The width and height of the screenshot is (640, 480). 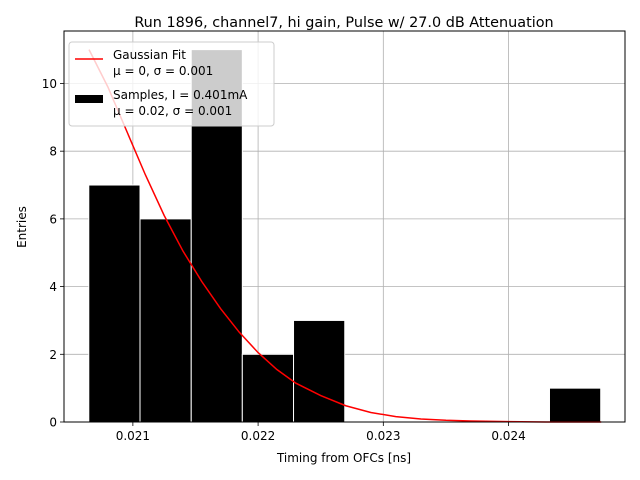 I want to click on x-tick-label: 0.021, so click(x=133, y=436).